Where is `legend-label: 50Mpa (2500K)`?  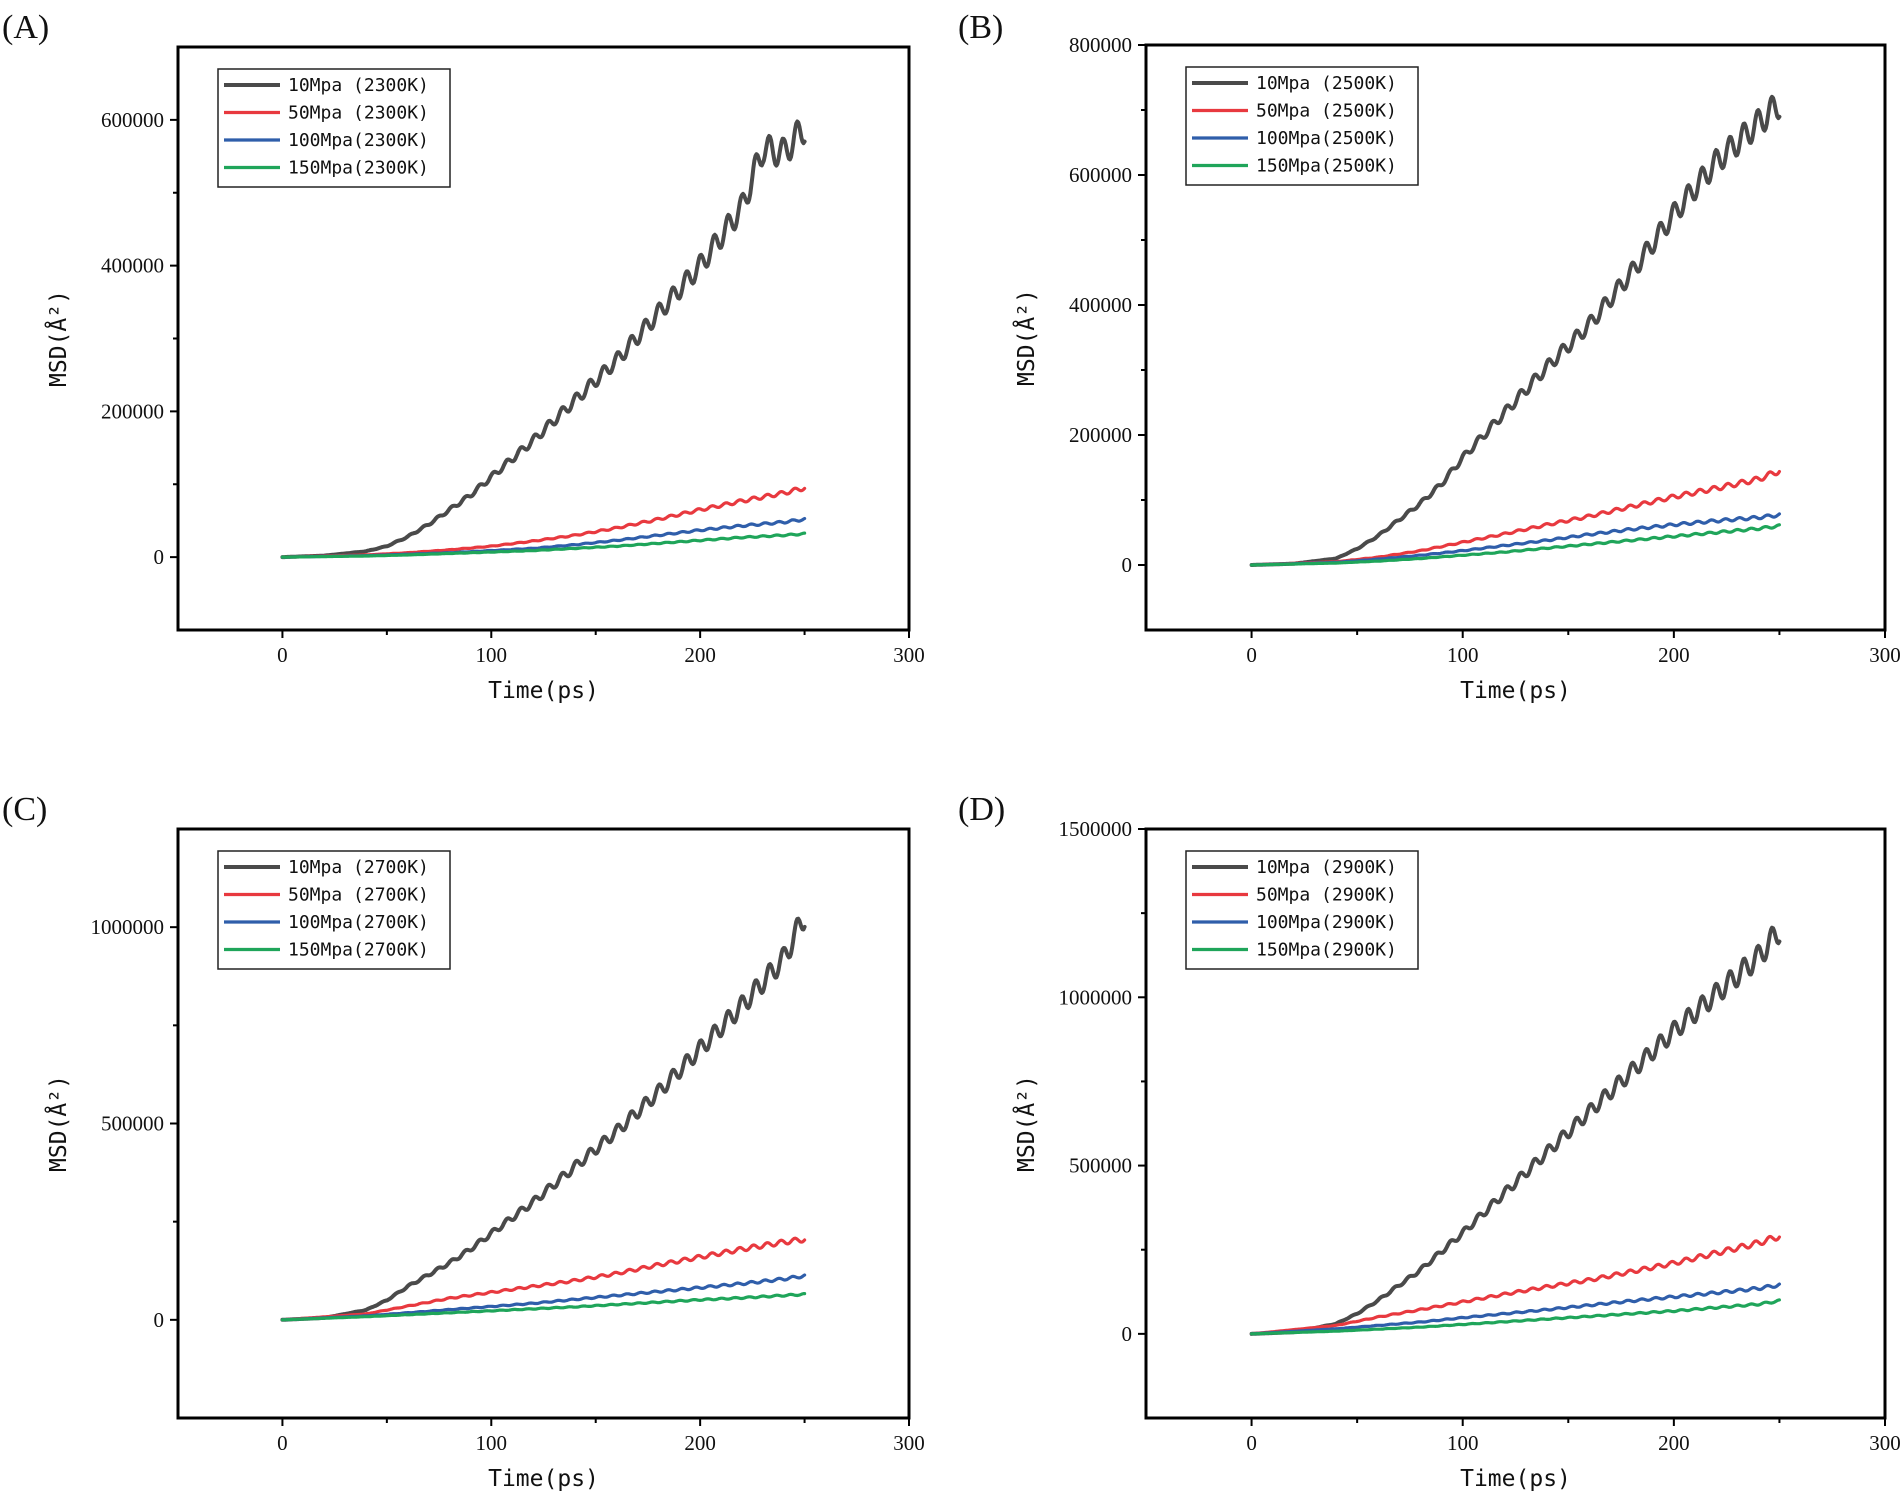 legend-label: 50Mpa (2500K) is located at coordinates (1326, 111).